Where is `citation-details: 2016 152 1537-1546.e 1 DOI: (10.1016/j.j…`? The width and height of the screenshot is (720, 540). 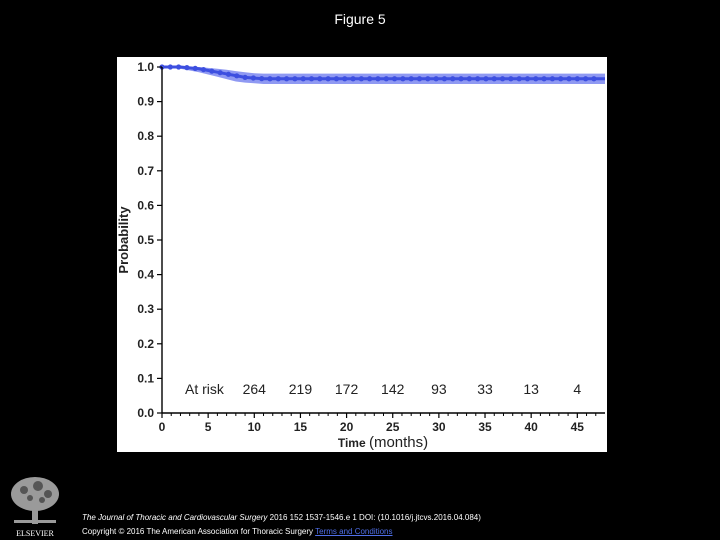 citation-details: 2016 152 1537-1546.e 1 DOI: (10.1016/j.j… is located at coordinates (374, 517).